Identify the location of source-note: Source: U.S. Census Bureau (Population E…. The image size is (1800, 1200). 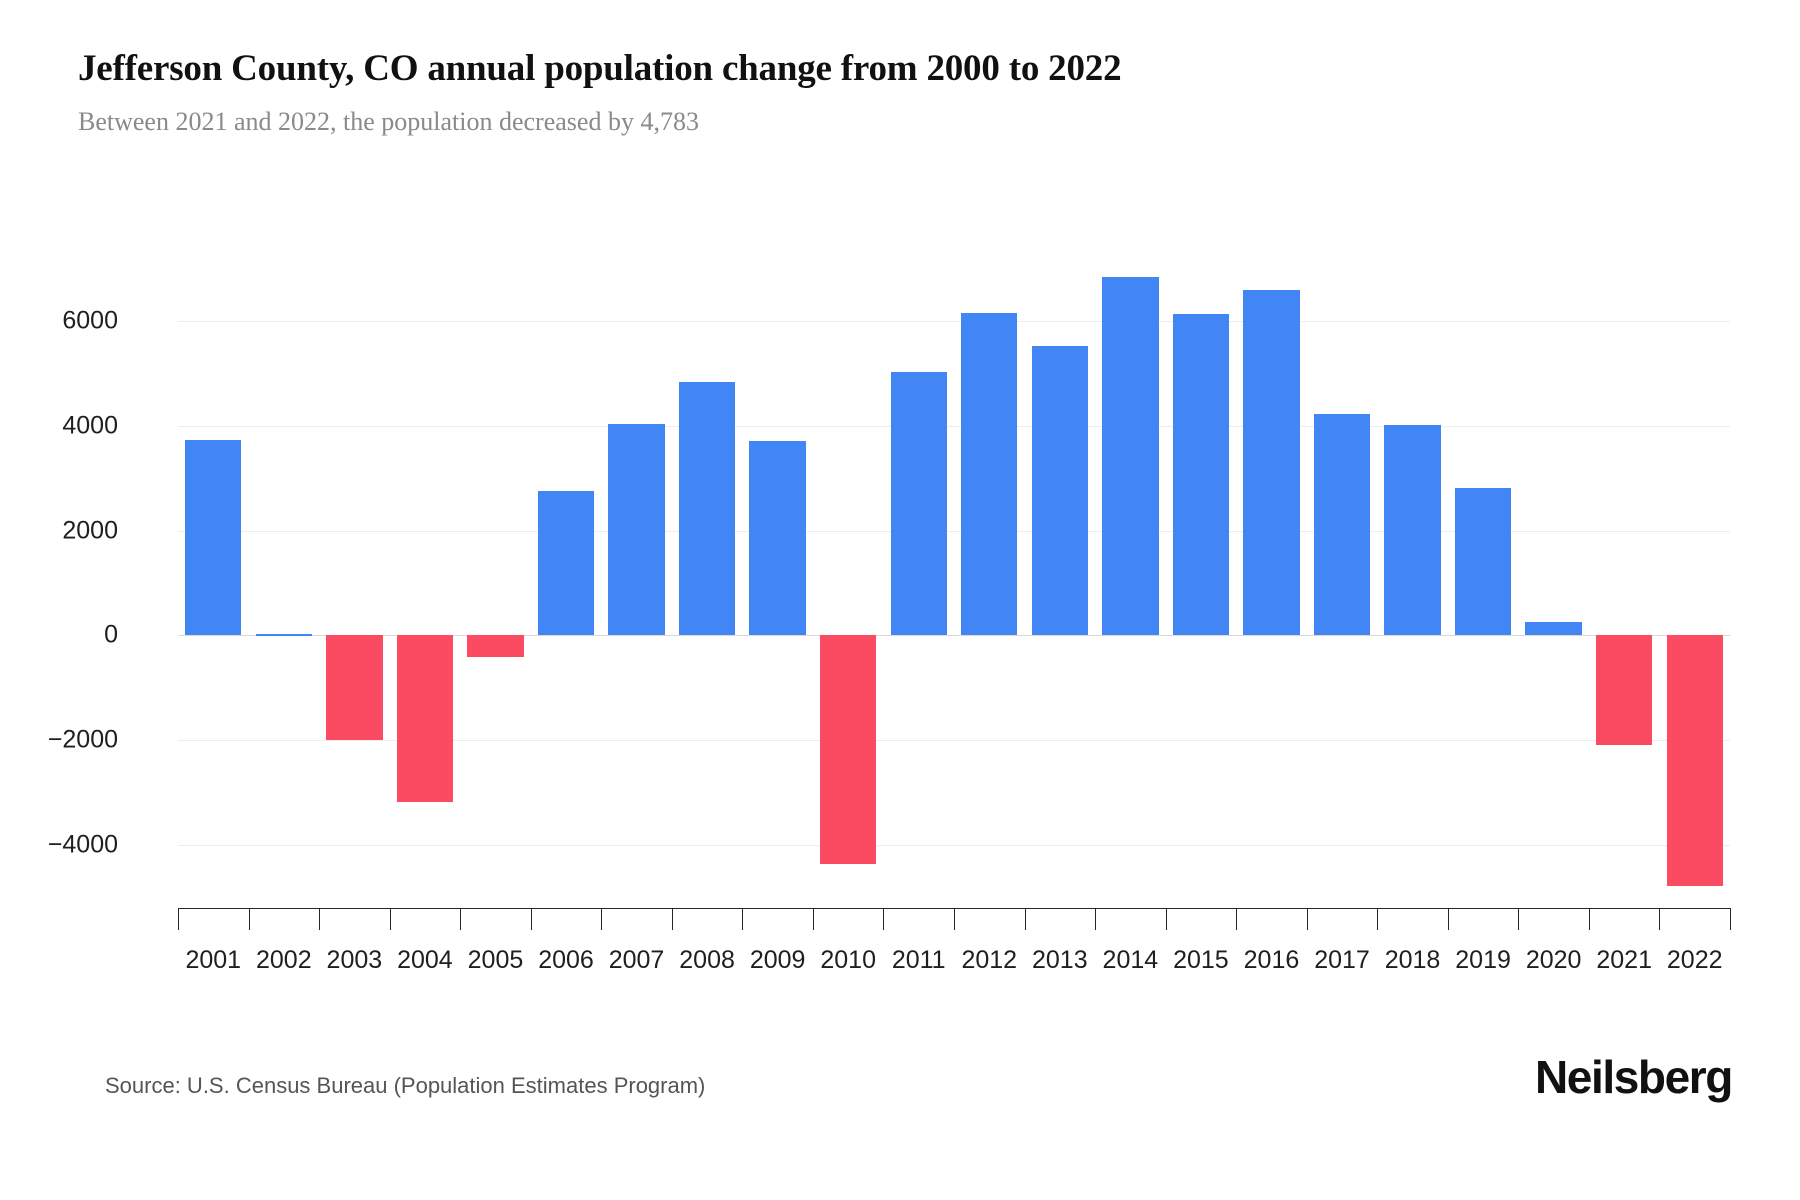
(405, 1085).